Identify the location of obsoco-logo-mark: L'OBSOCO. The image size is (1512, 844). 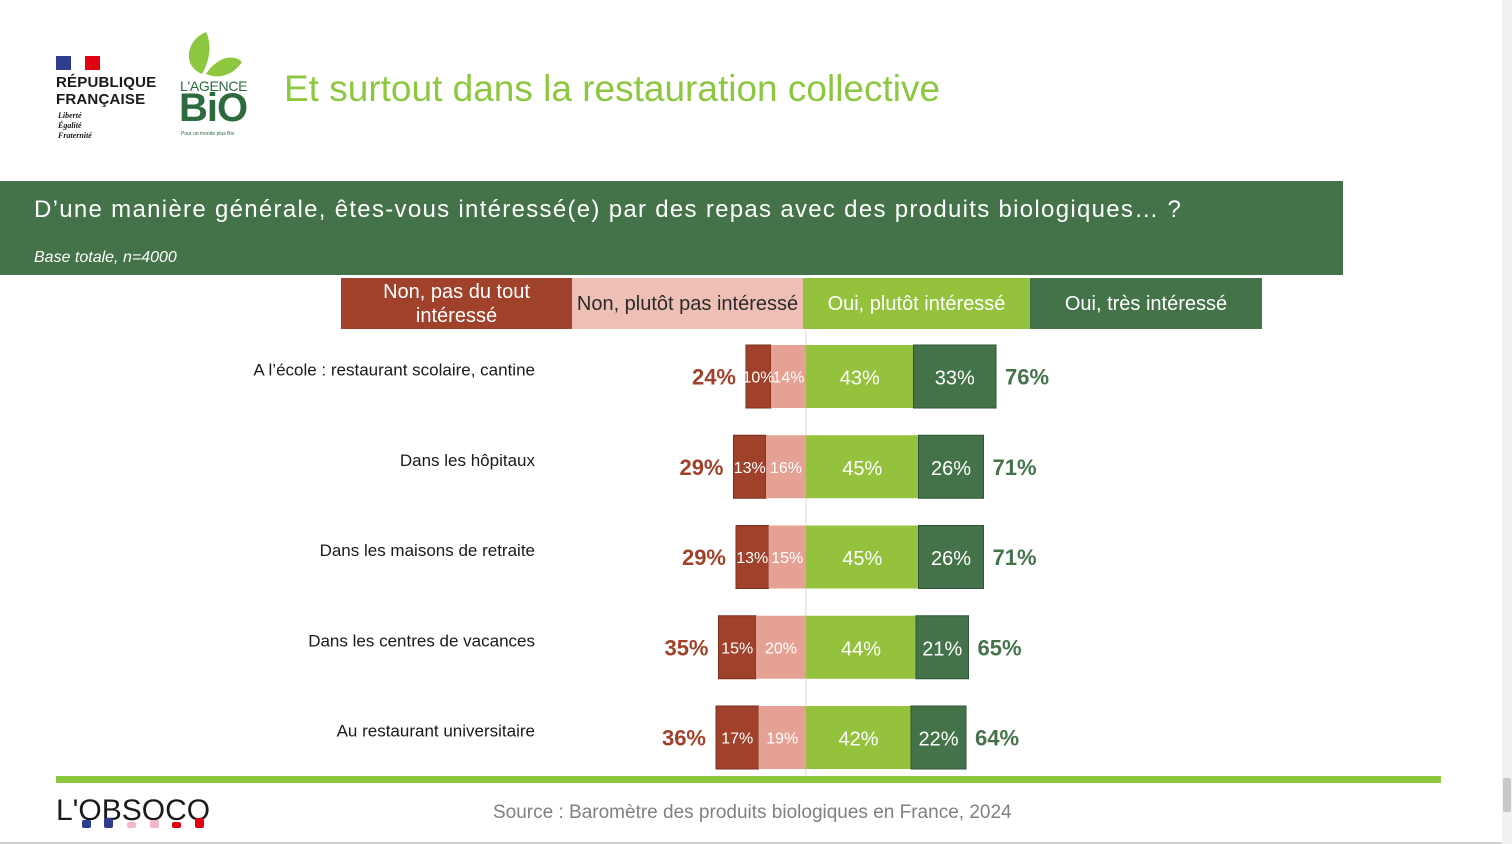
(133, 811).